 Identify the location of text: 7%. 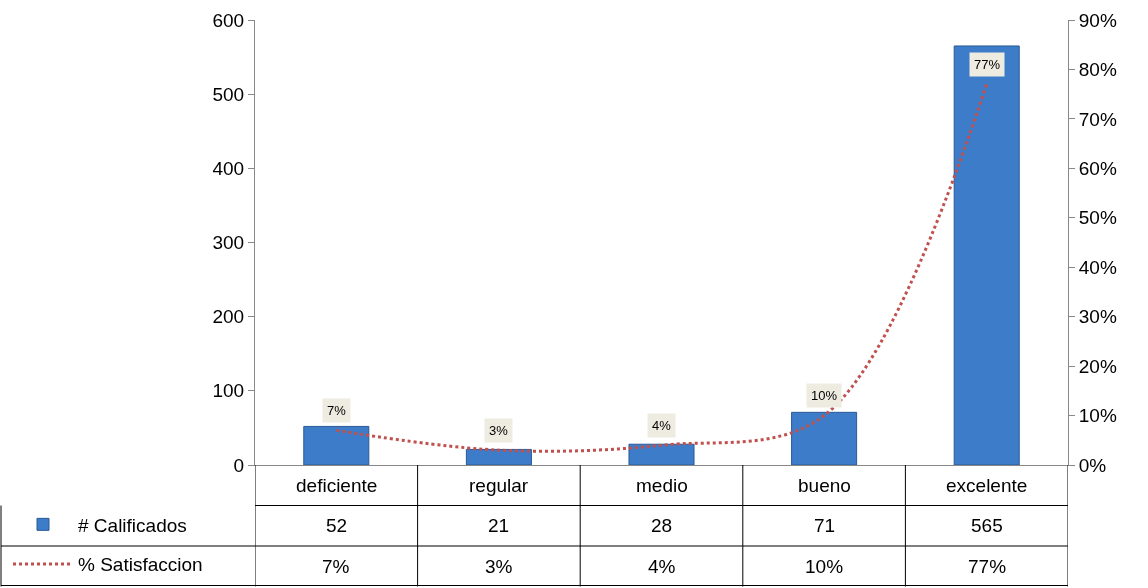
(336, 410).